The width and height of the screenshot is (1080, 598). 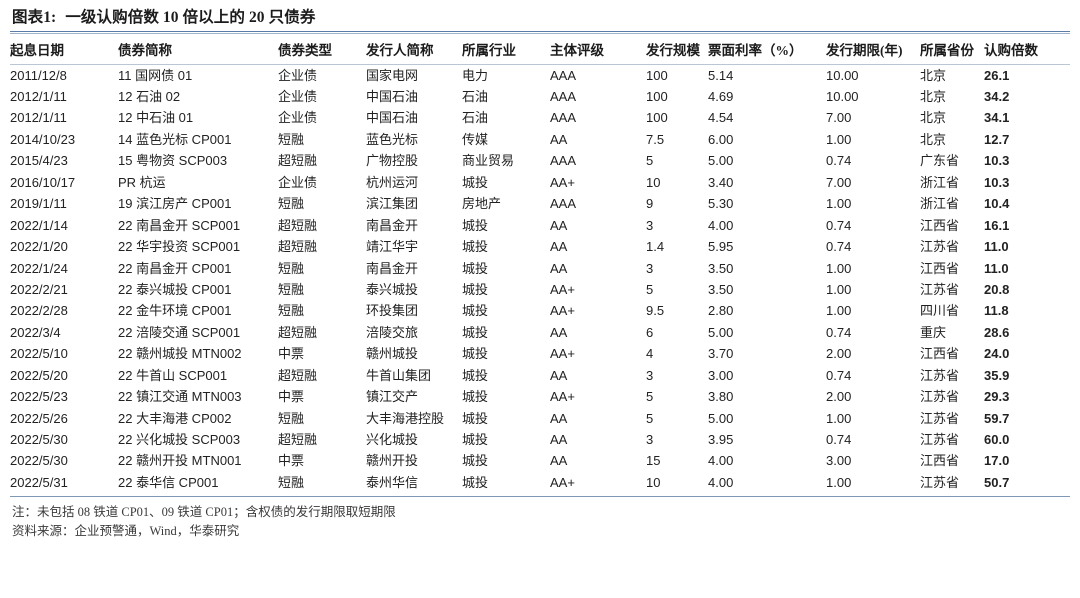 What do you see at coordinates (149, 97) in the screenshot?
I see `cell-bond-name: 12 石油 02` at bounding box center [149, 97].